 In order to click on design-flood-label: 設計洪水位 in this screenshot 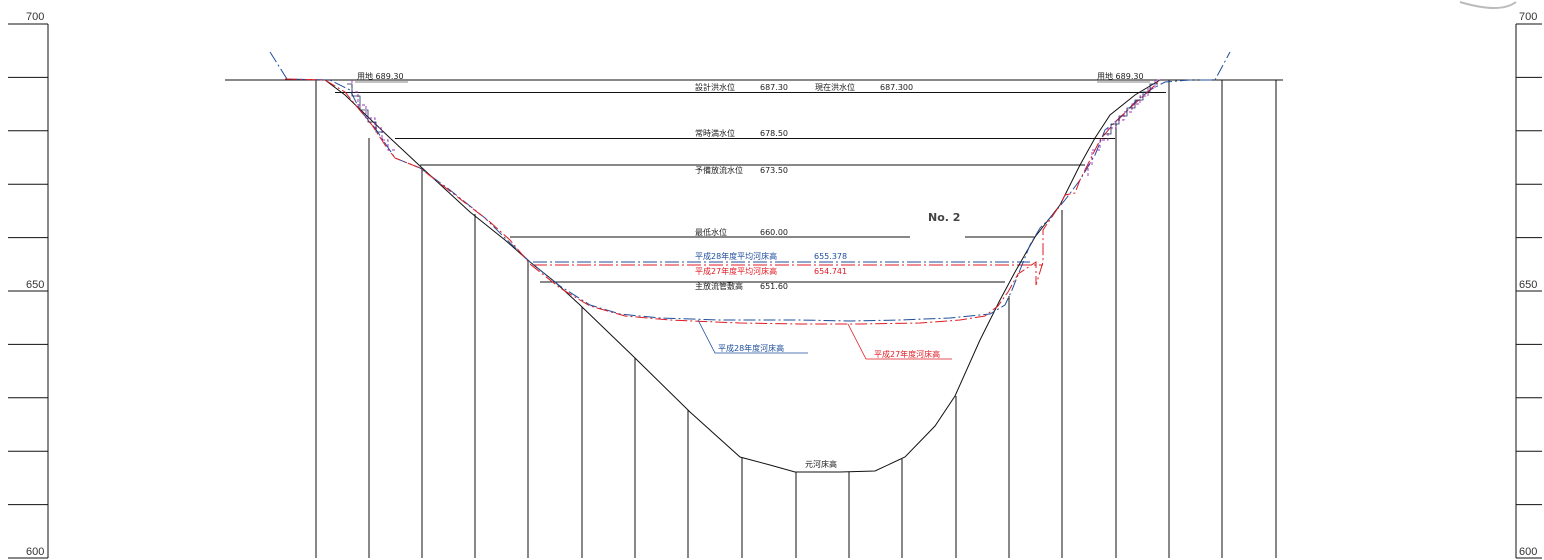, I will do `click(715, 87)`.